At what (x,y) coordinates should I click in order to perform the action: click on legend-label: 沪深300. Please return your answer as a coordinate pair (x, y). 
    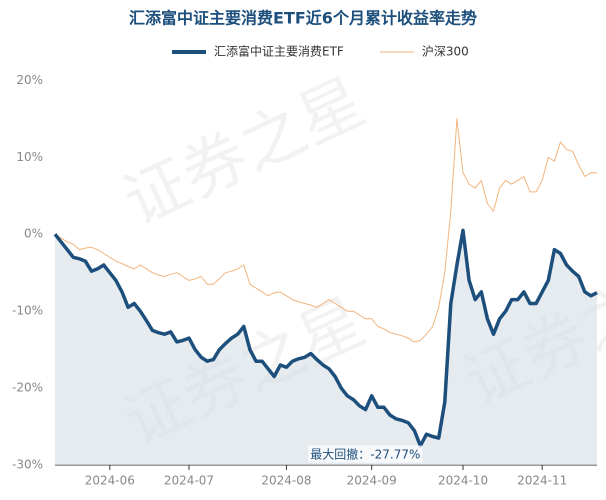
    Looking at the image, I should click on (445, 52).